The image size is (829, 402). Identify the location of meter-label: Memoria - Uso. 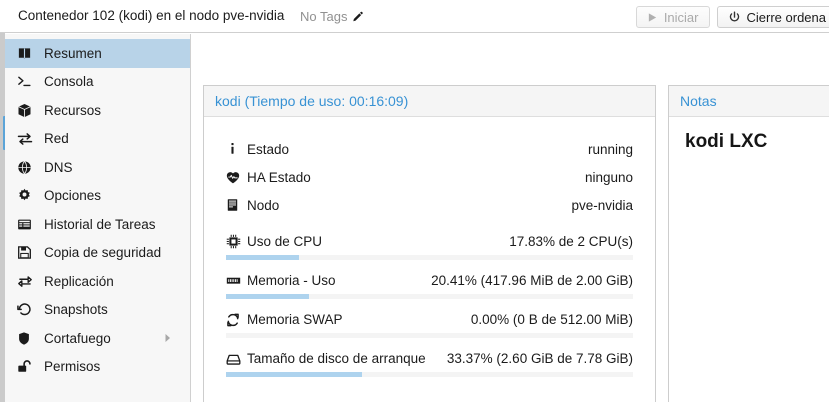
(291, 280).